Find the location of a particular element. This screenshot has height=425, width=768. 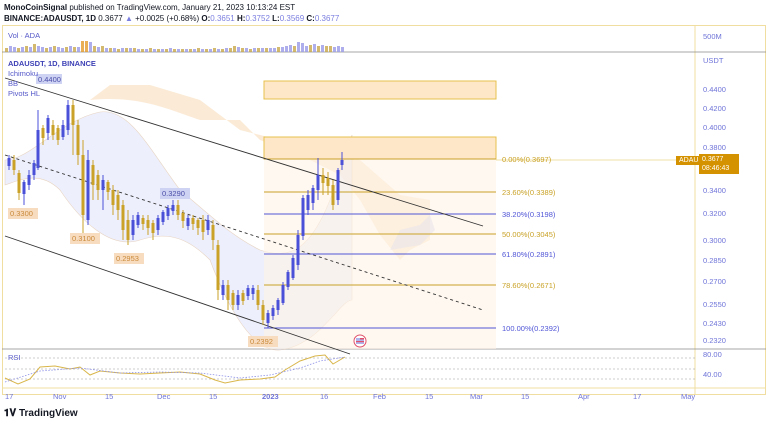

channel-lower-line is located at coordinates (177, 295).